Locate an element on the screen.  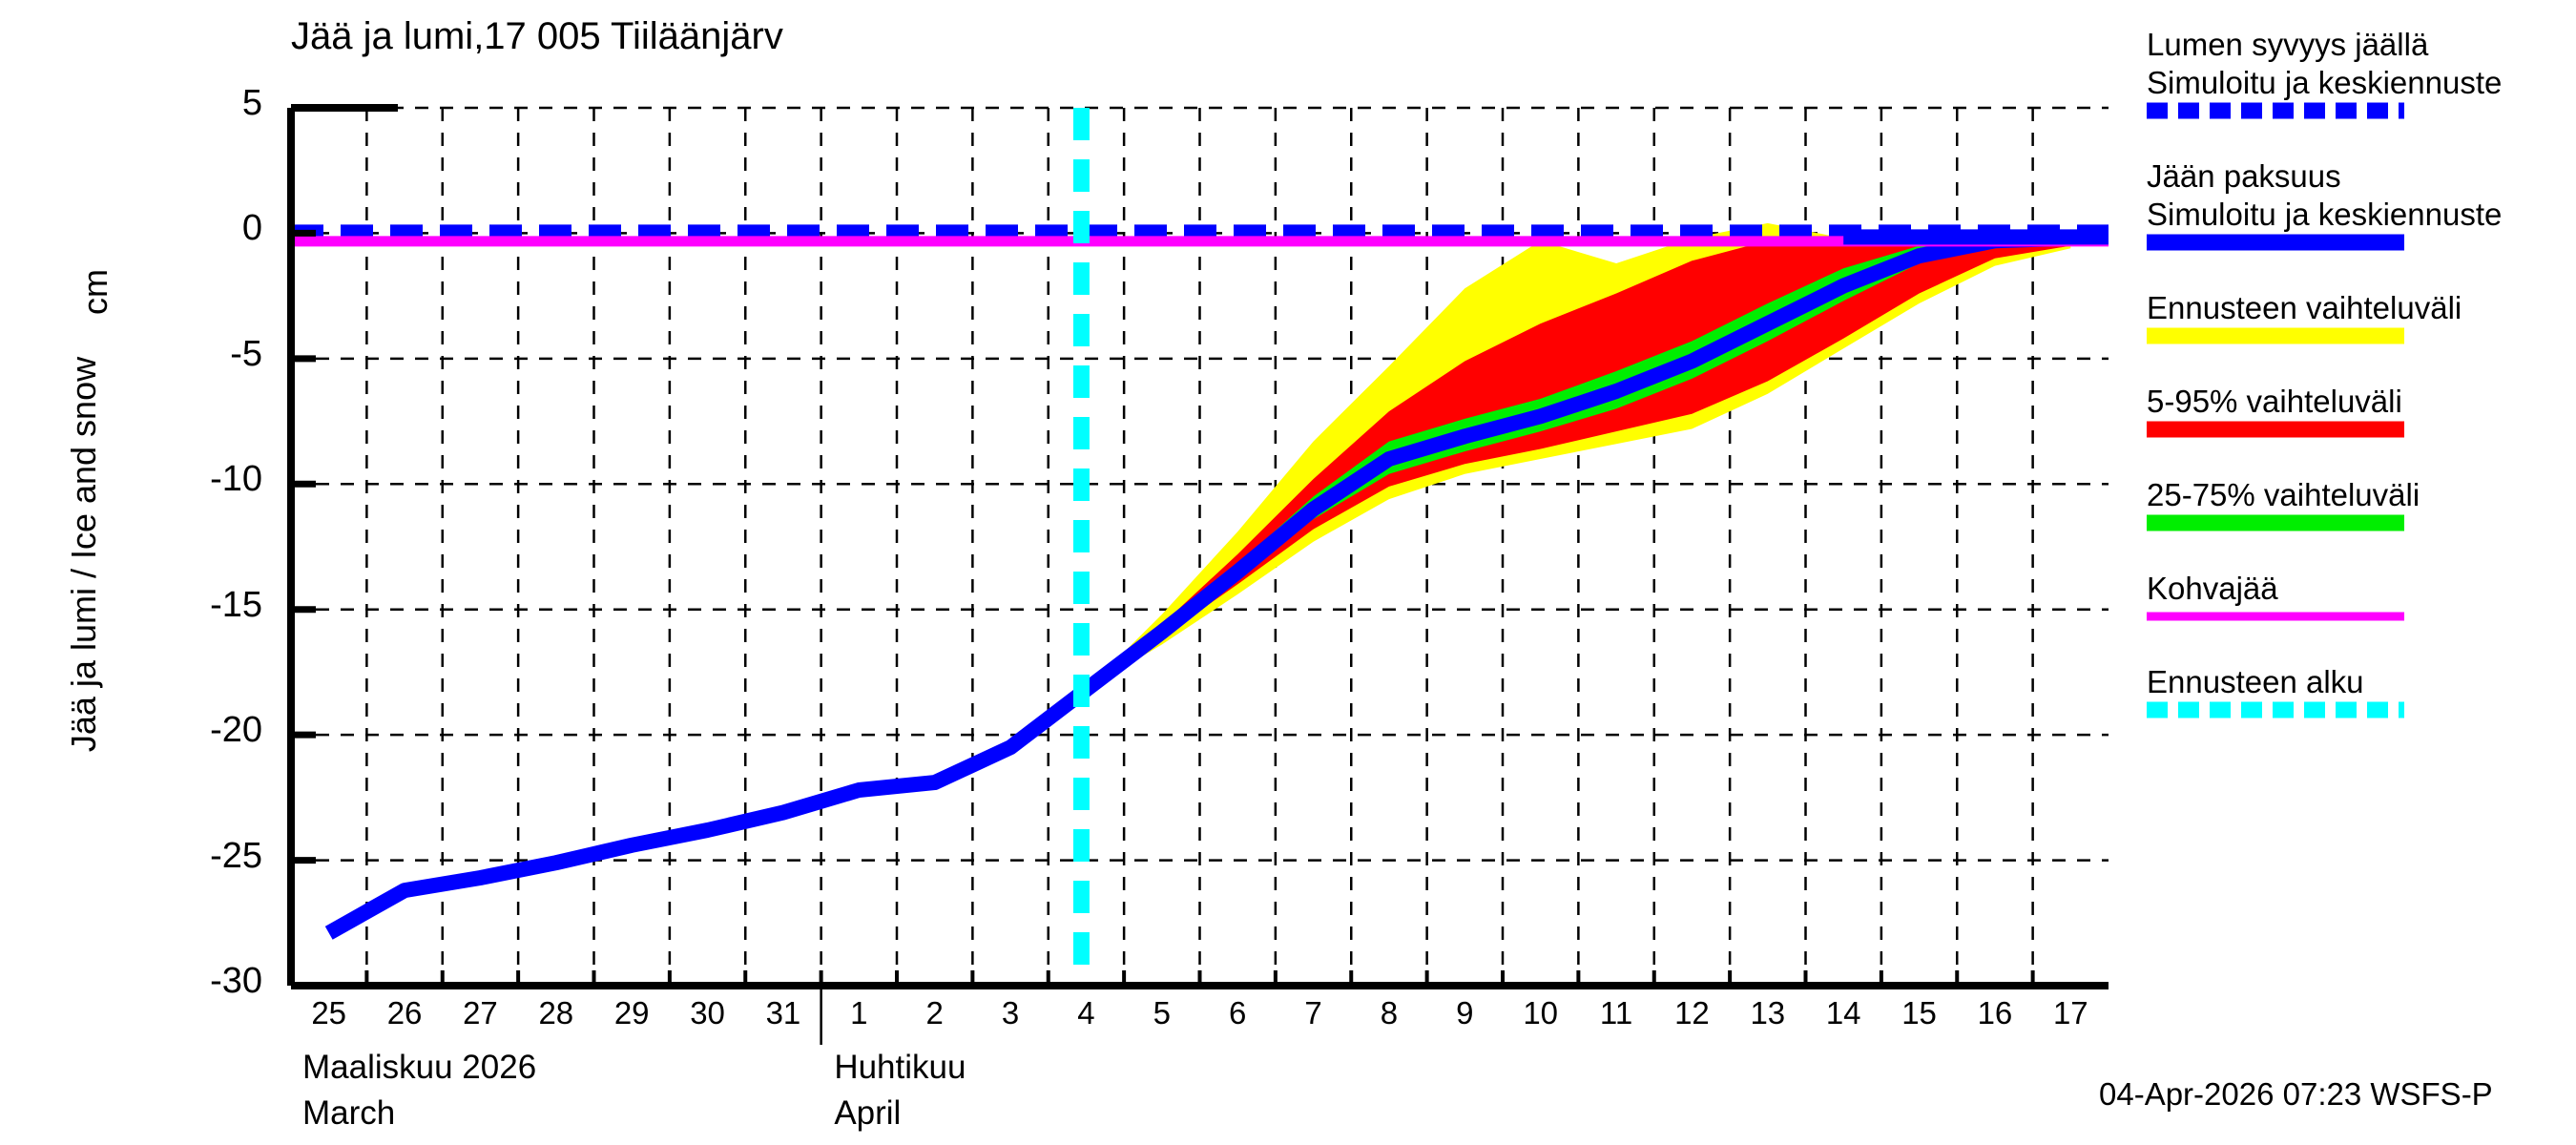
x-tick-label: 31 is located at coordinates (783, 1013).